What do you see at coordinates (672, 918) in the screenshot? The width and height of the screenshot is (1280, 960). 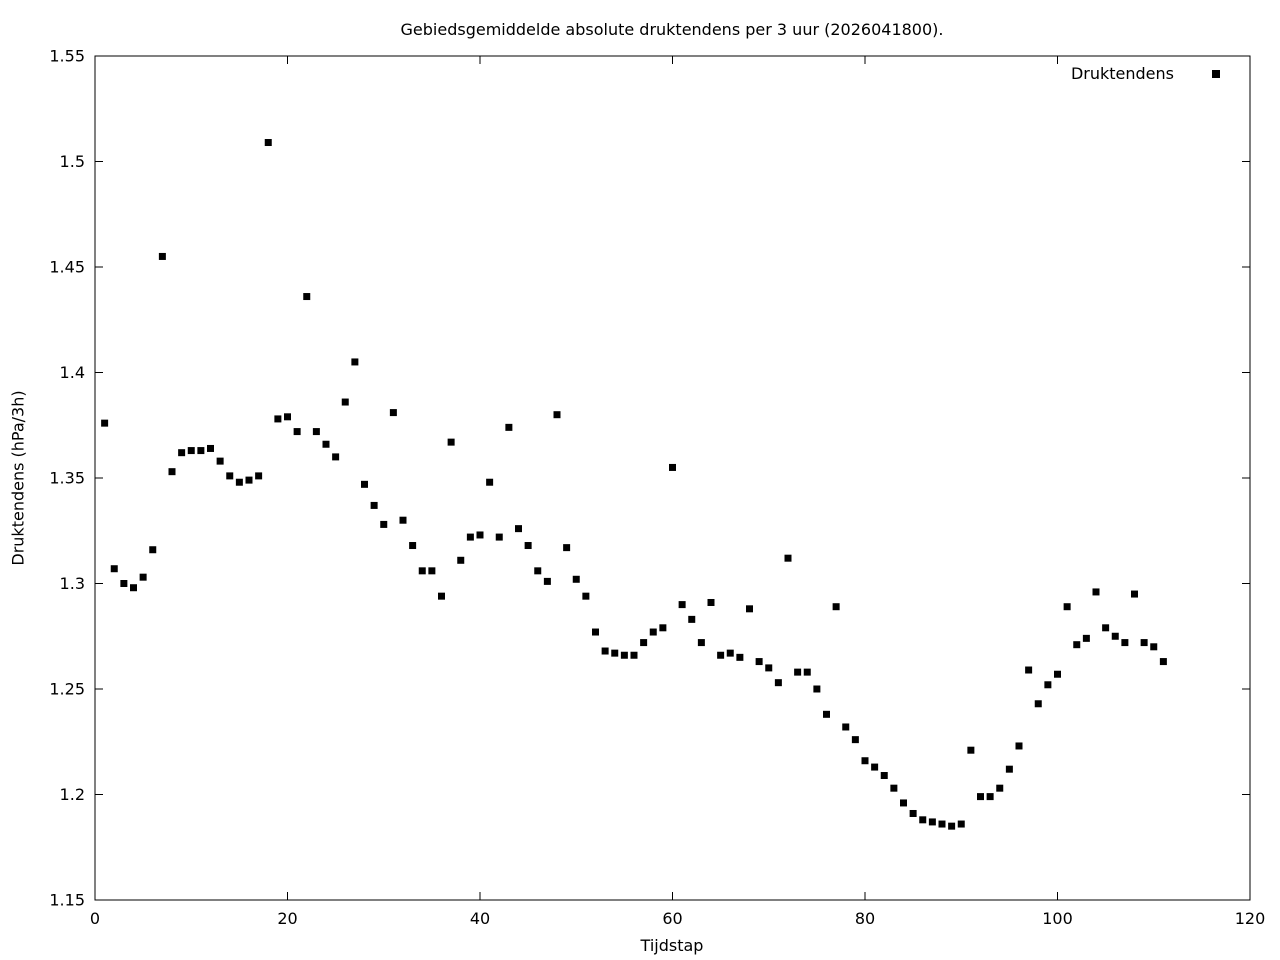 I see `x-tick-label: 60` at bounding box center [672, 918].